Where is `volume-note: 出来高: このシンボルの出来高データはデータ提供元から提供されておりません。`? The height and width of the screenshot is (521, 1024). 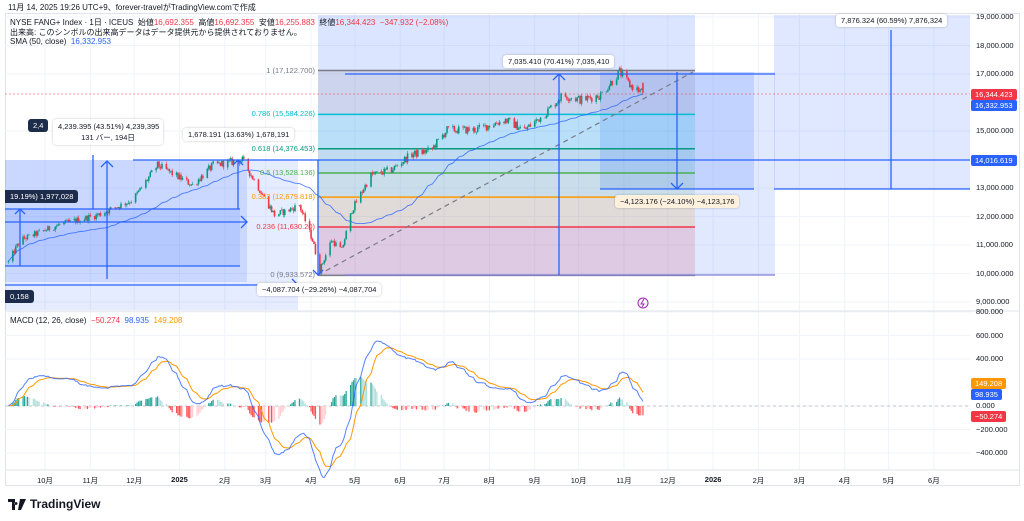
volume-note: 出来高: このシンボルの出来高データはデータ提供元から提供されておりません。 is located at coordinates (156, 32).